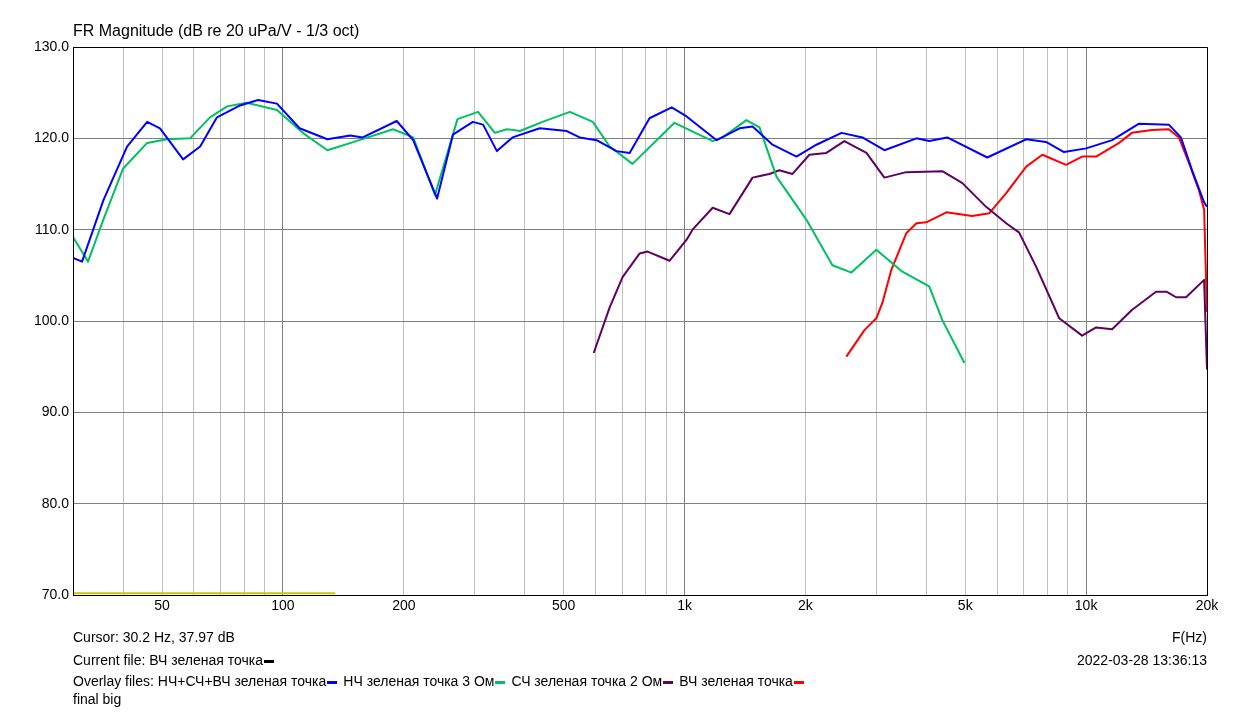 Image resolution: width=1244 pixels, height=720 pixels. I want to click on x-tick-label: 500, so click(563, 605).